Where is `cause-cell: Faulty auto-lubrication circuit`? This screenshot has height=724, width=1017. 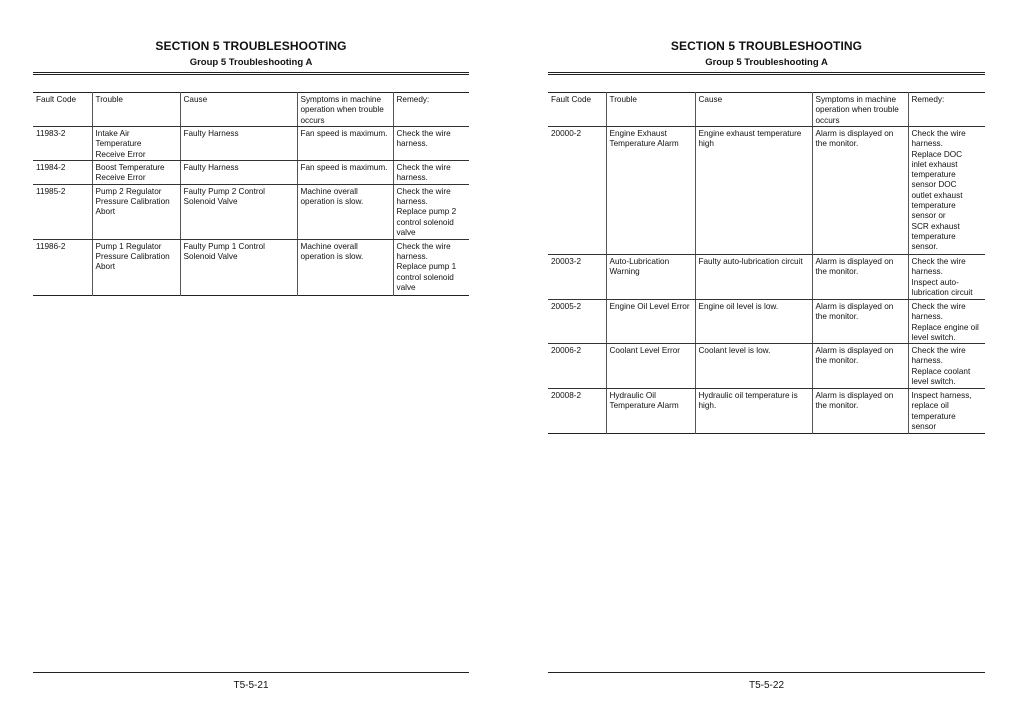 cause-cell: Faulty auto-lubrication circuit is located at coordinates (753, 277).